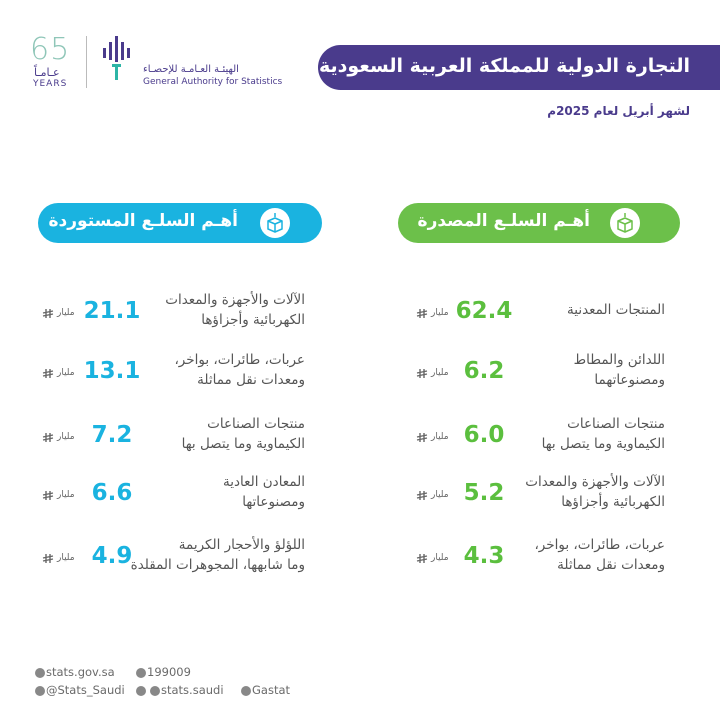  What do you see at coordinates (112, 556) in the screenshot?
I see `item-value: 4.9` at bounding box center [112, 556].